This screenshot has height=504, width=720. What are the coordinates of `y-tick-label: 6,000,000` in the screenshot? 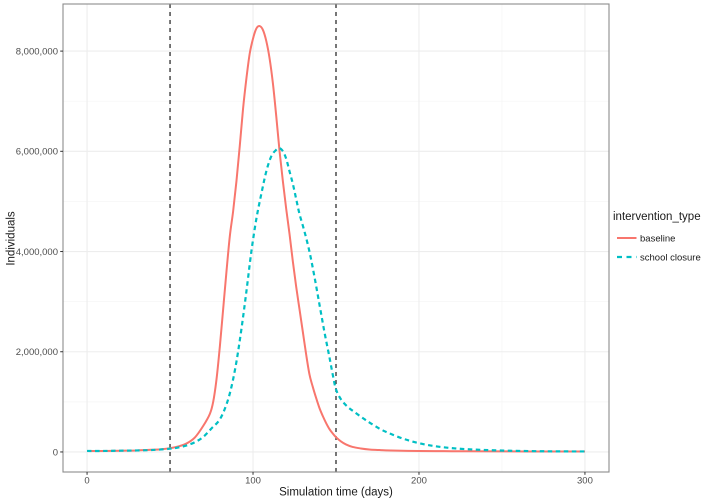 It's located at (37, 152).